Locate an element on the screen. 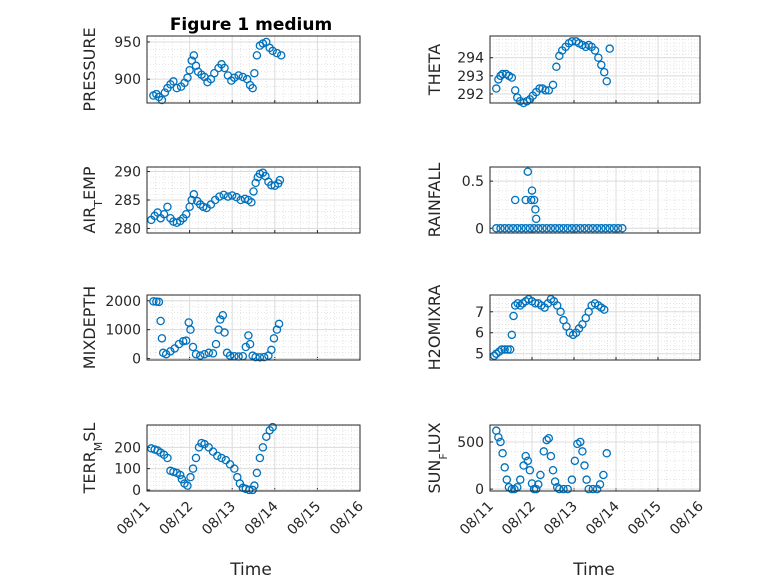 Image resolution: width=778 pixels, height=583 pixels. panel-0-y-axis-label: PRESSURE is located at coordinates (89, 69).